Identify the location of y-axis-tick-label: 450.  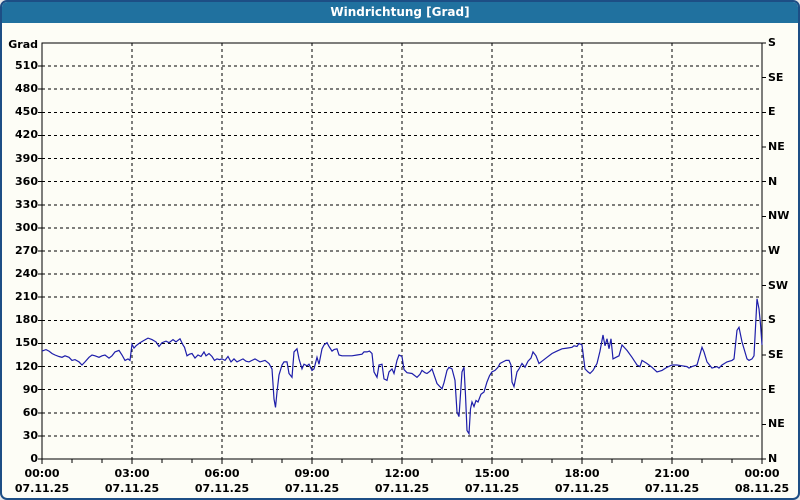
(26, 112).